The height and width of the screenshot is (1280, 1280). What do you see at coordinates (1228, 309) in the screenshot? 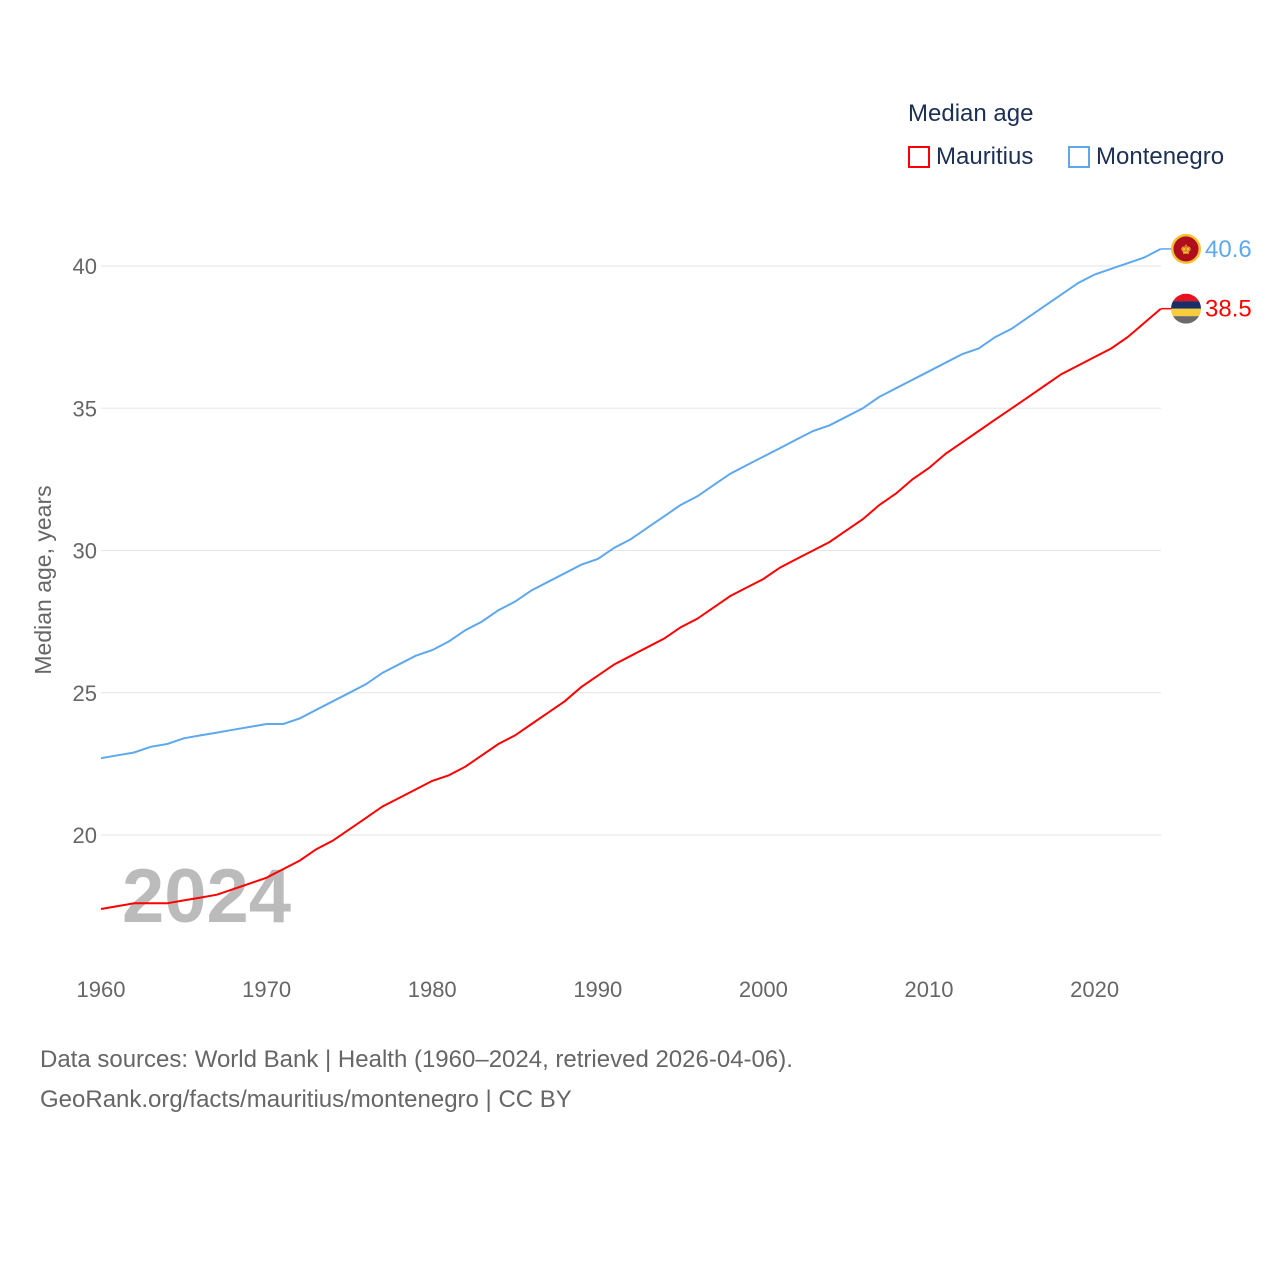
I see `end-value-label: 38.5` at bounding box center [1228, 309].